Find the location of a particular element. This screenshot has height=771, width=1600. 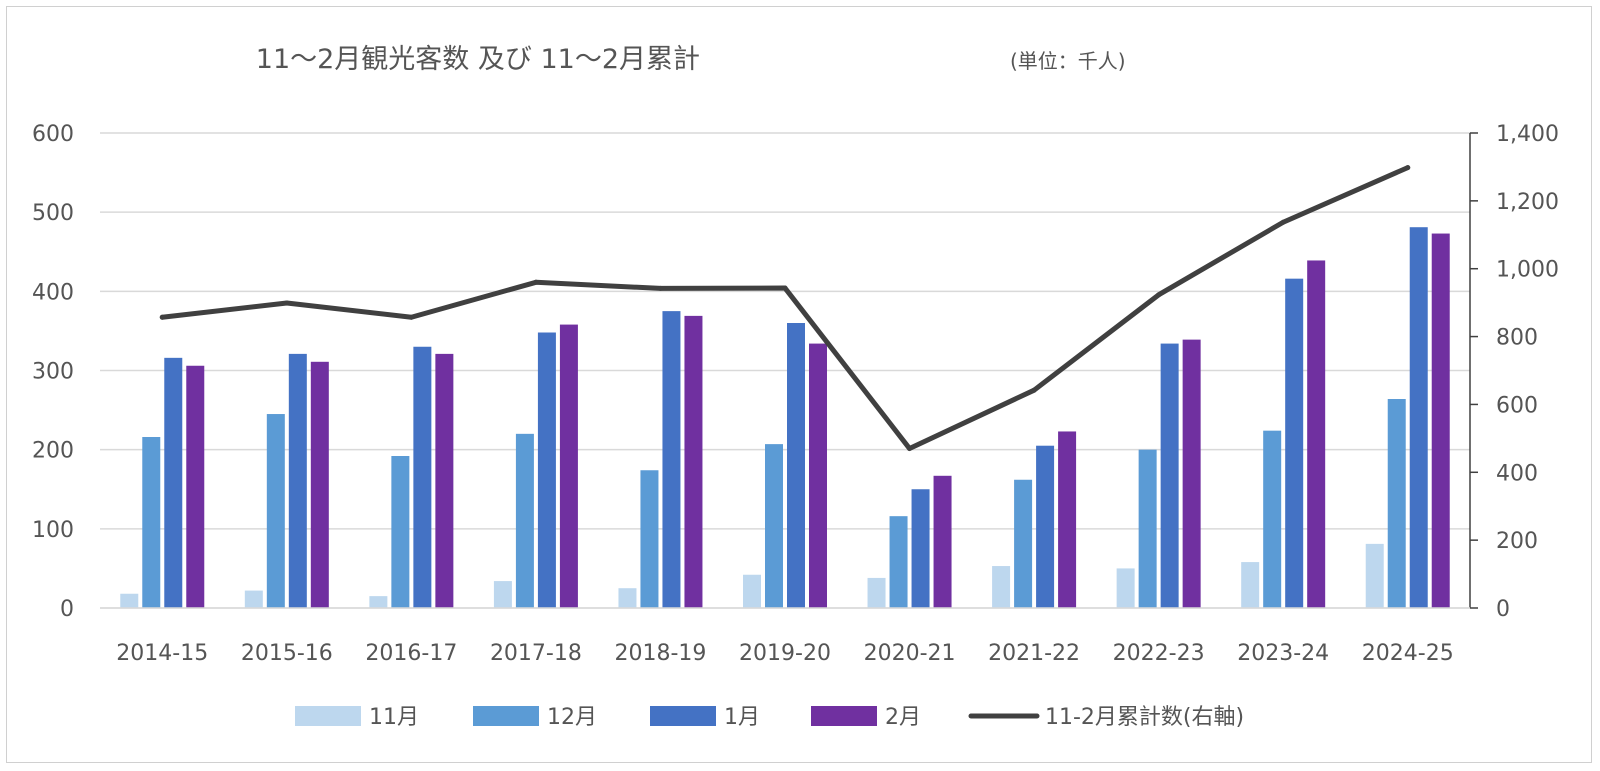

legend: 11月 12月 1月 2月 11-2月累計数(右軸) is located at coordinates (769, 717).